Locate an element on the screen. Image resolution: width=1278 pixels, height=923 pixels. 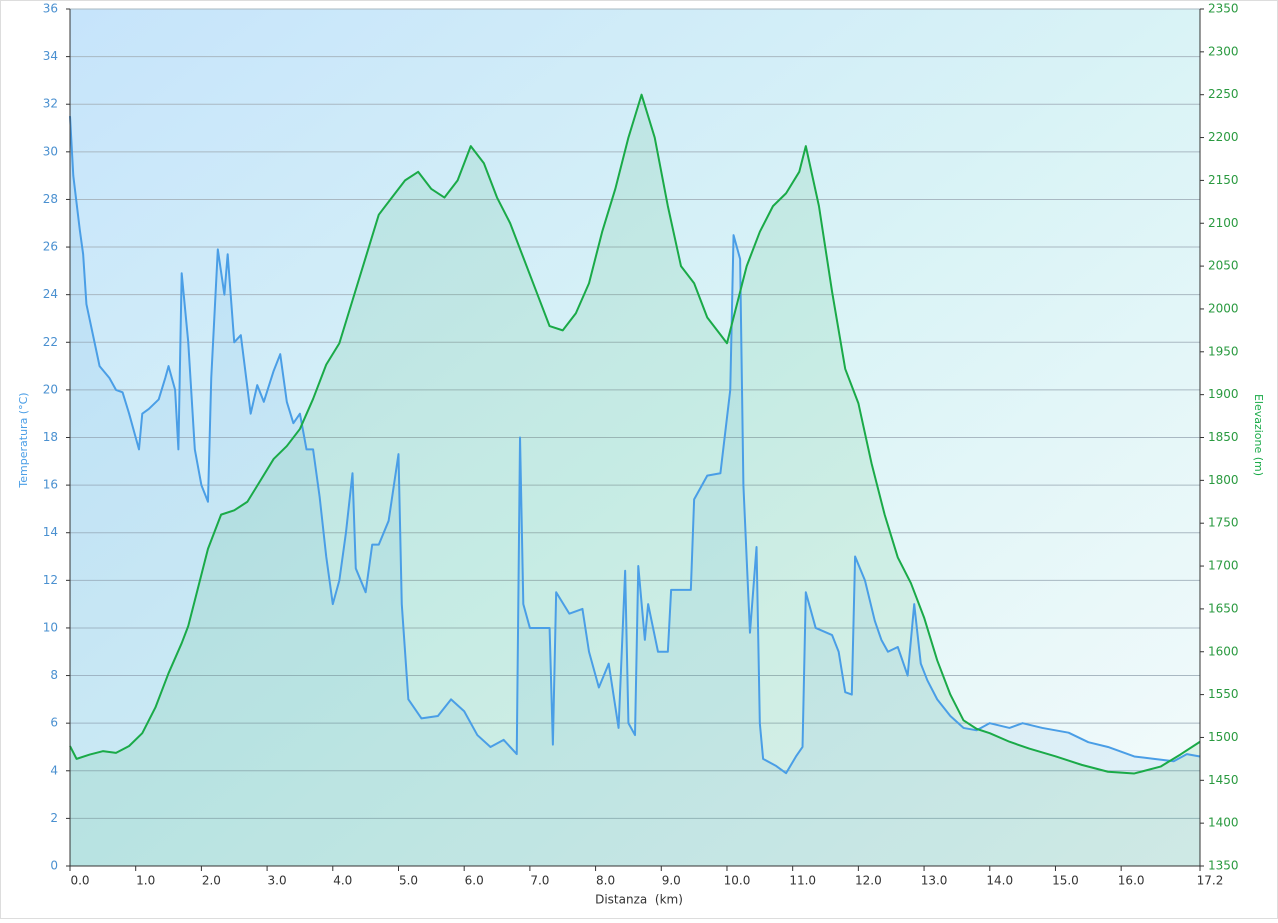
y2-tick-label: 2250 is located at coordinates (1223, 94).